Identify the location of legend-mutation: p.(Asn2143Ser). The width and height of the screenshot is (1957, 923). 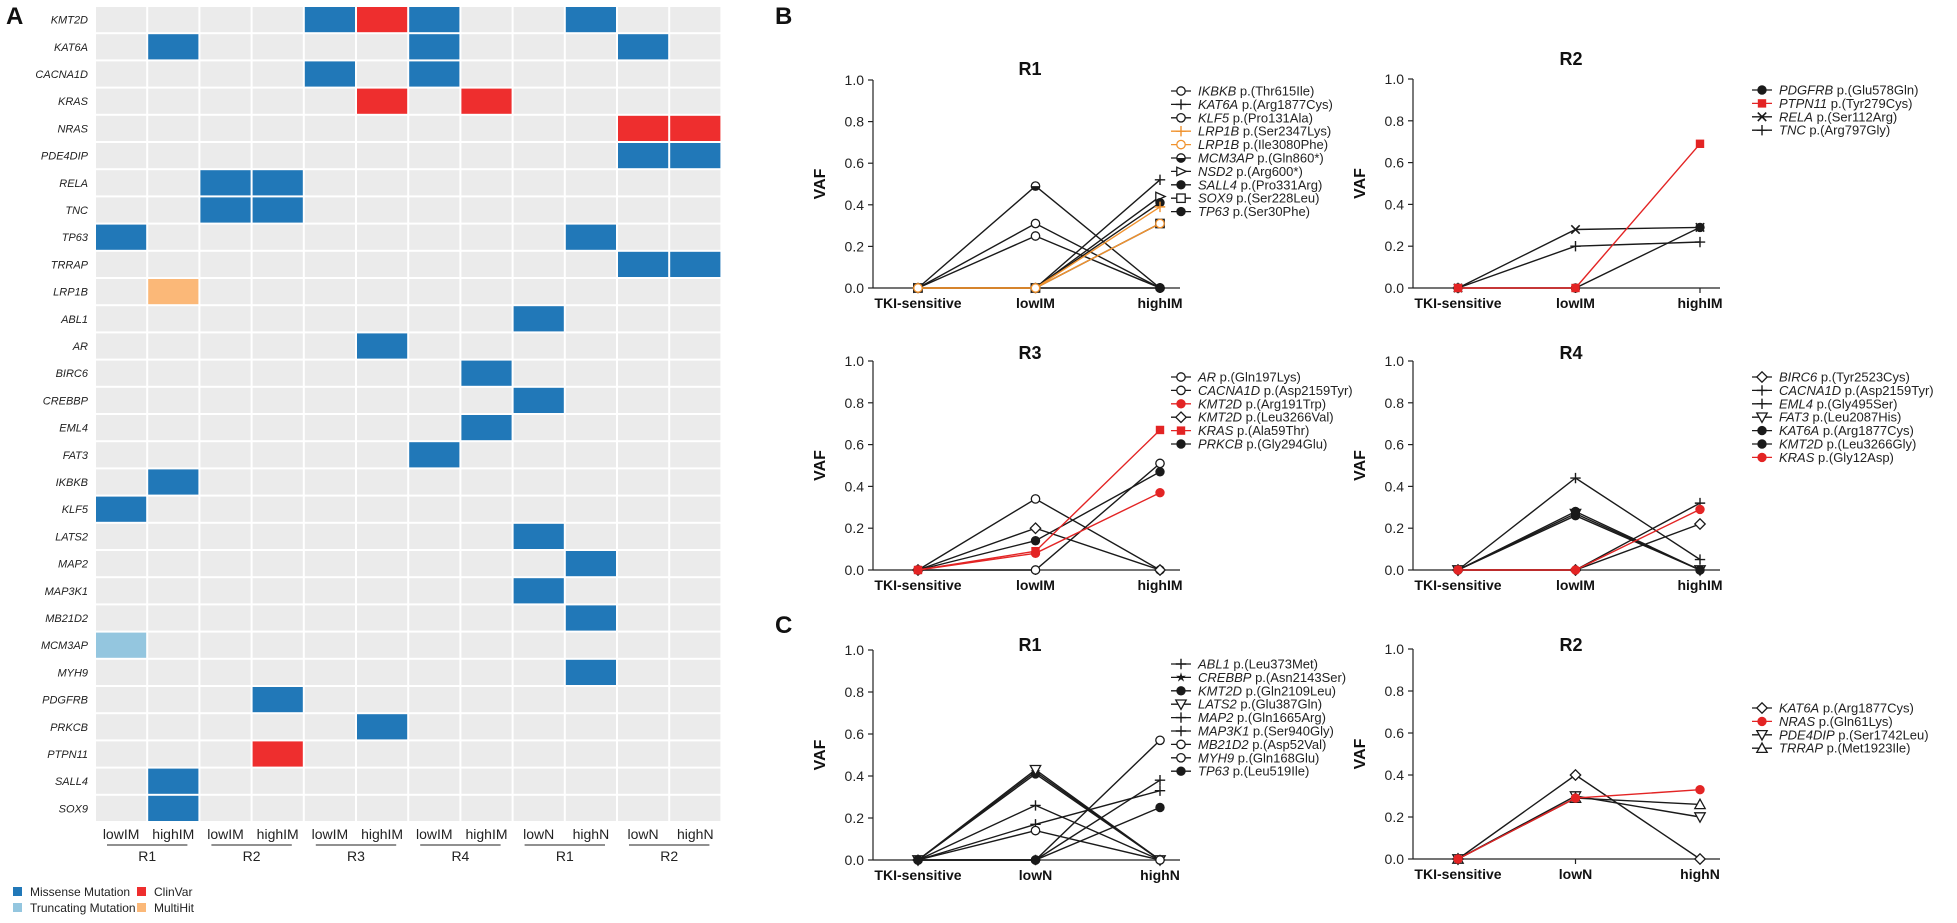
(1298, 677).